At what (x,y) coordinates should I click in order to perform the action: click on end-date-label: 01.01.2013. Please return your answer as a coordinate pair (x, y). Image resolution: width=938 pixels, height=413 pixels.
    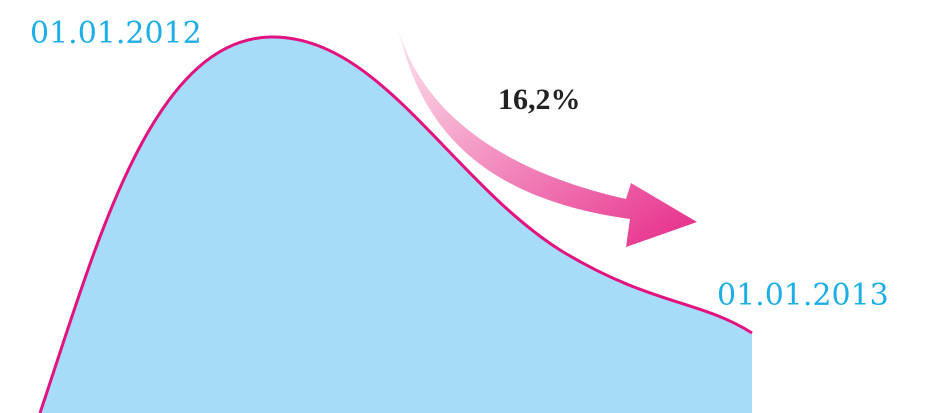
    Looking at the image, I should click on (803, 295).